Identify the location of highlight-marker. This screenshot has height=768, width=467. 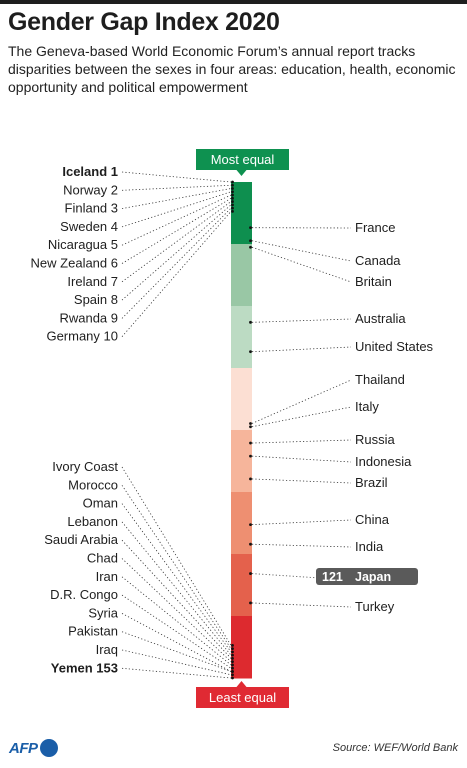
(250, 573).